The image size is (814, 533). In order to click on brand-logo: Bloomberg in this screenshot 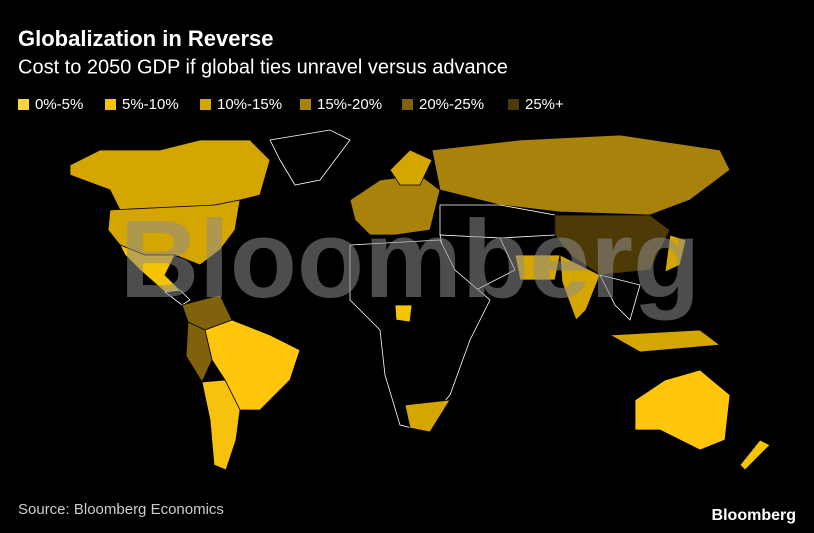, I will do `click(754, 515)`.